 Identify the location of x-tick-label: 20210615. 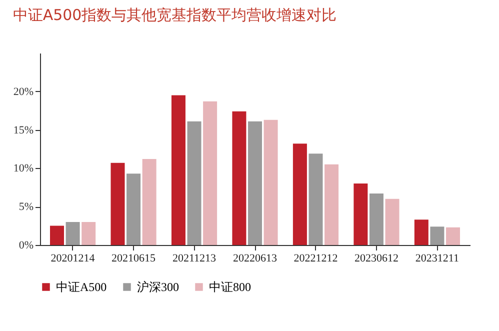
(134, 258).